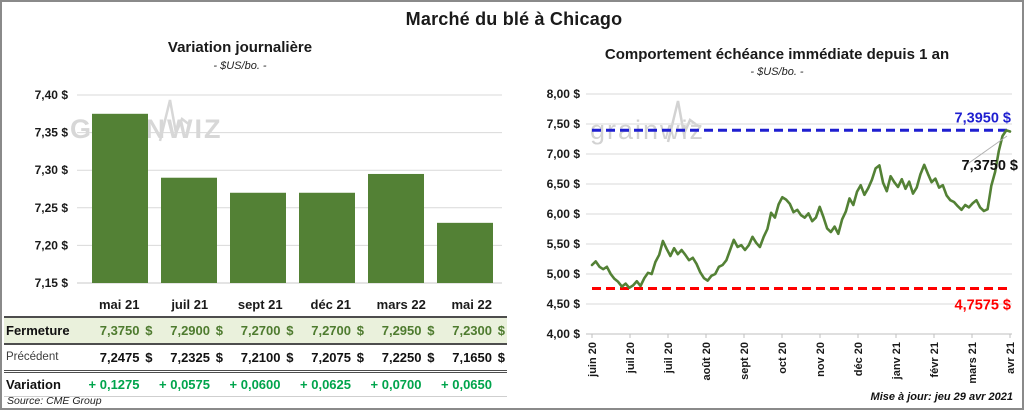 This screenshot has height=410, width=1024. Describe the element at coordinates (52, 170) in the screenshot. I see `y-axis-label: 7,30 $` at that location.